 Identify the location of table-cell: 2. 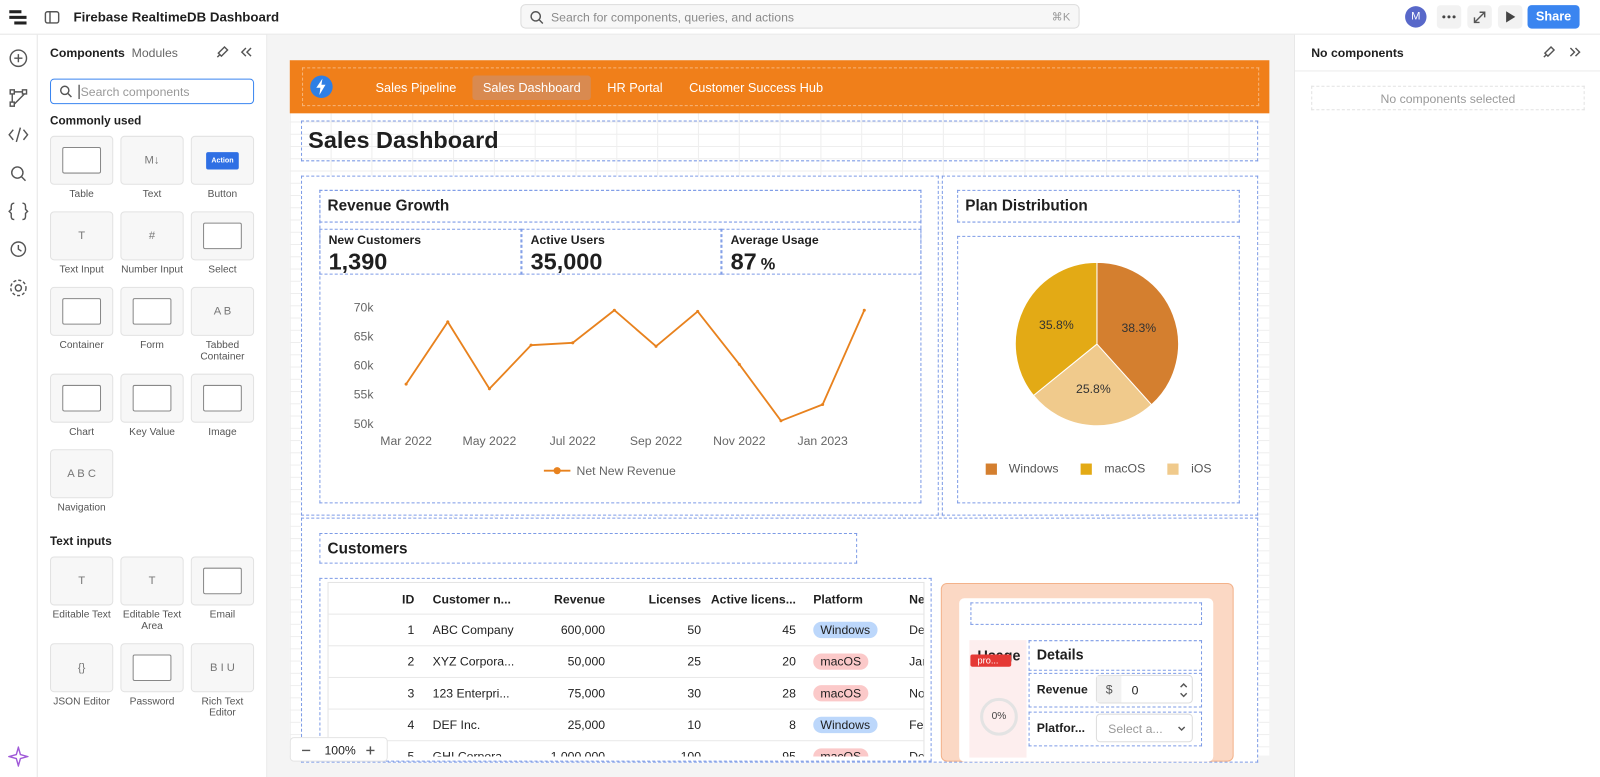
(411, 661).